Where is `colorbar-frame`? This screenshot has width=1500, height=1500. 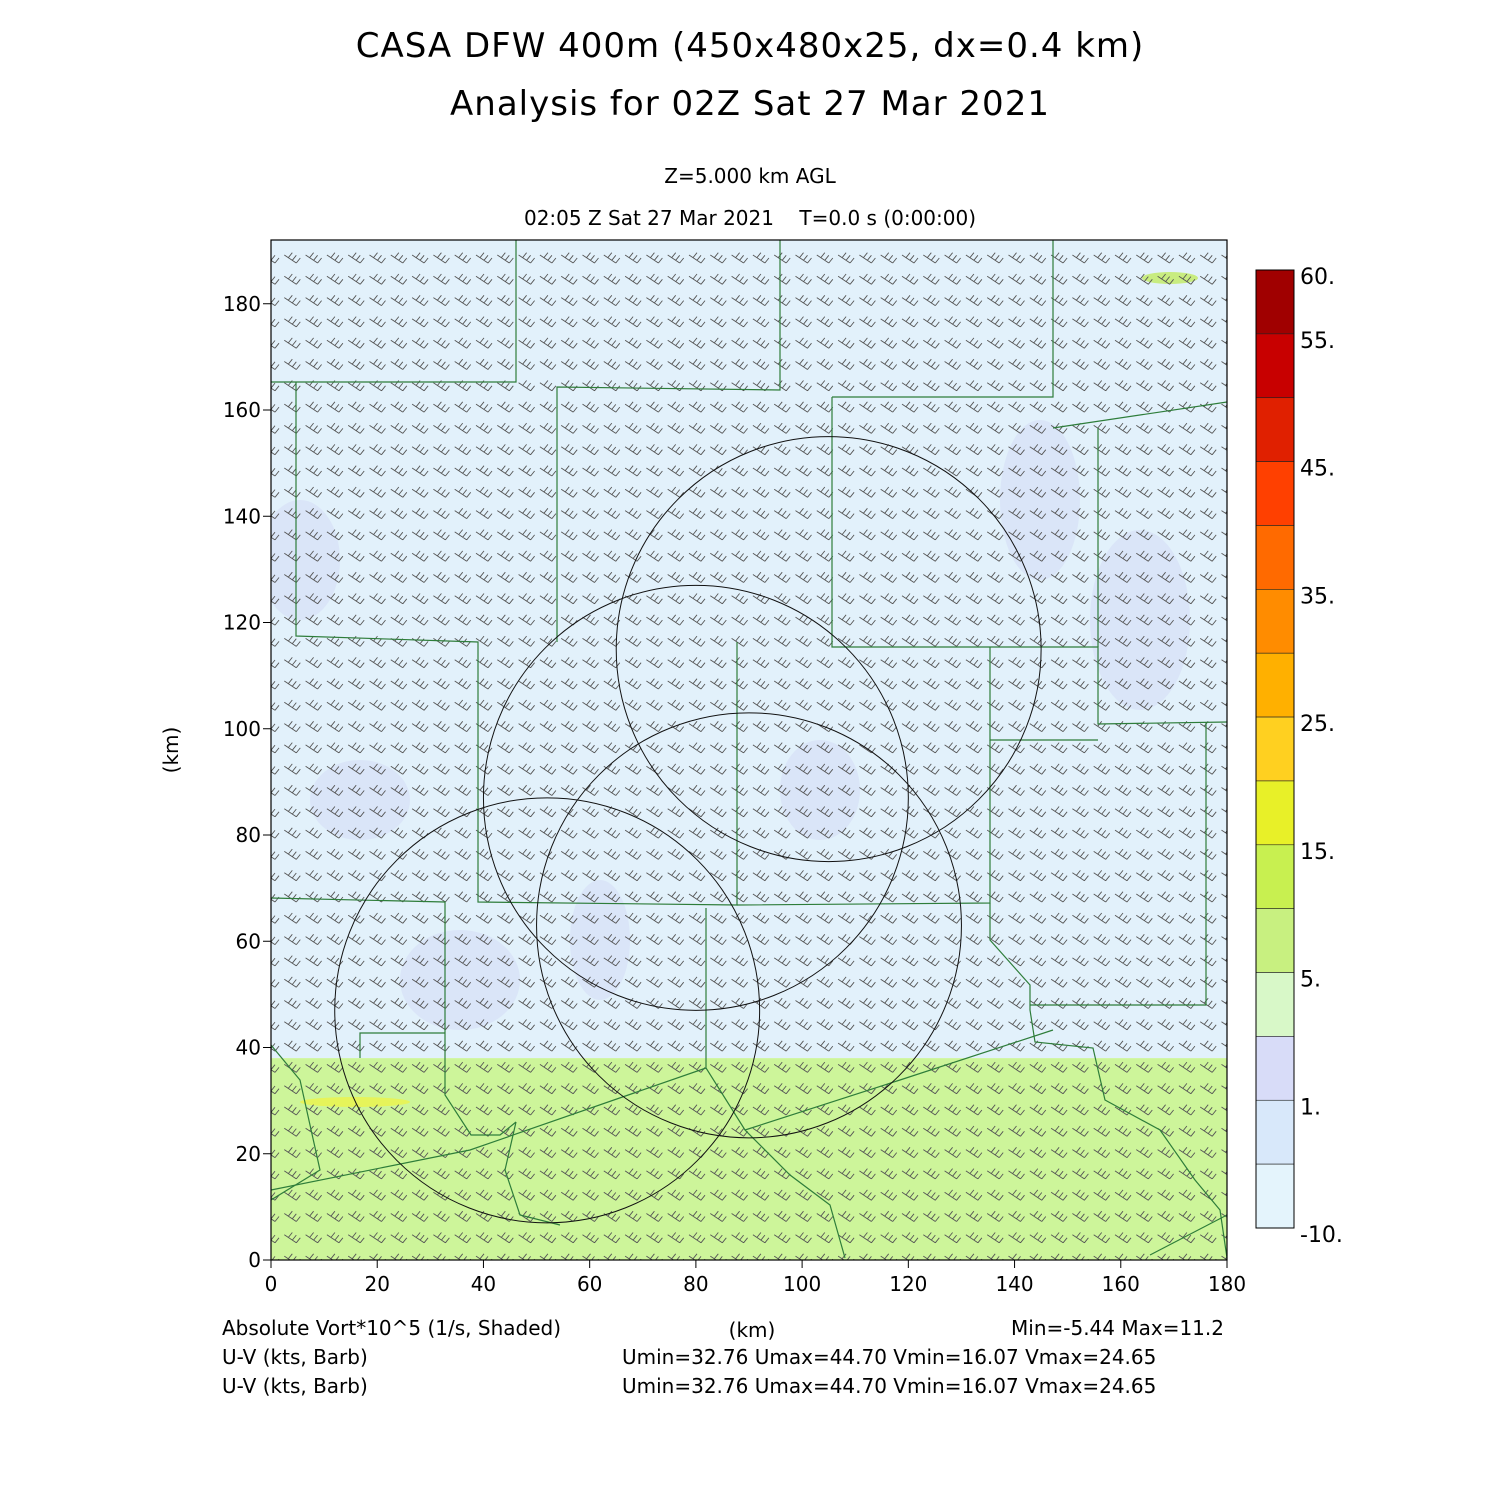 colorbar-frame is located at coordinates (1275, 749).